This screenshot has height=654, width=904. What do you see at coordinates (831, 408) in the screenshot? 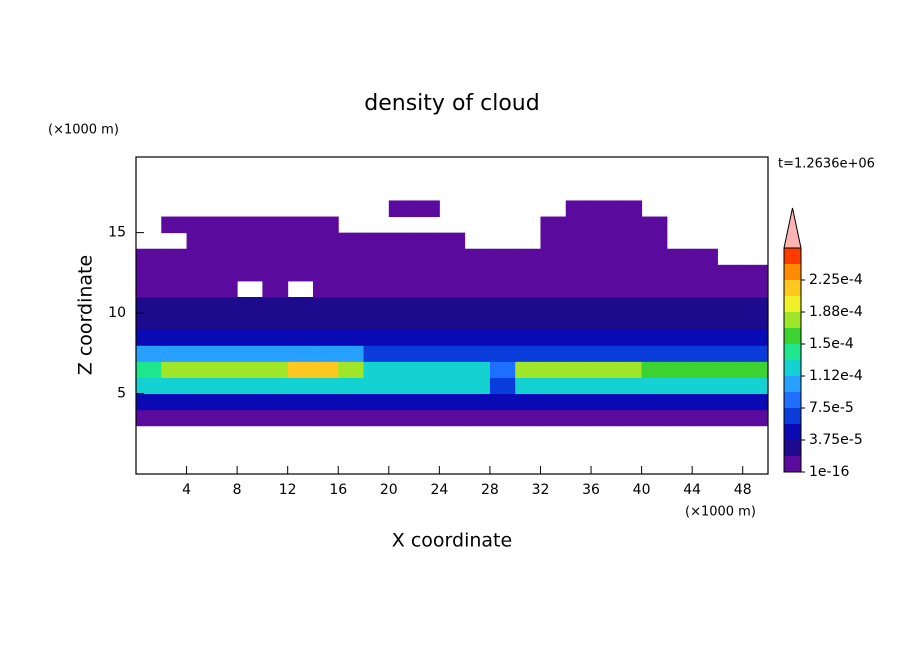
I see `colorbar-tick-label: 7.5e-5` at bounding box center [831, 408].